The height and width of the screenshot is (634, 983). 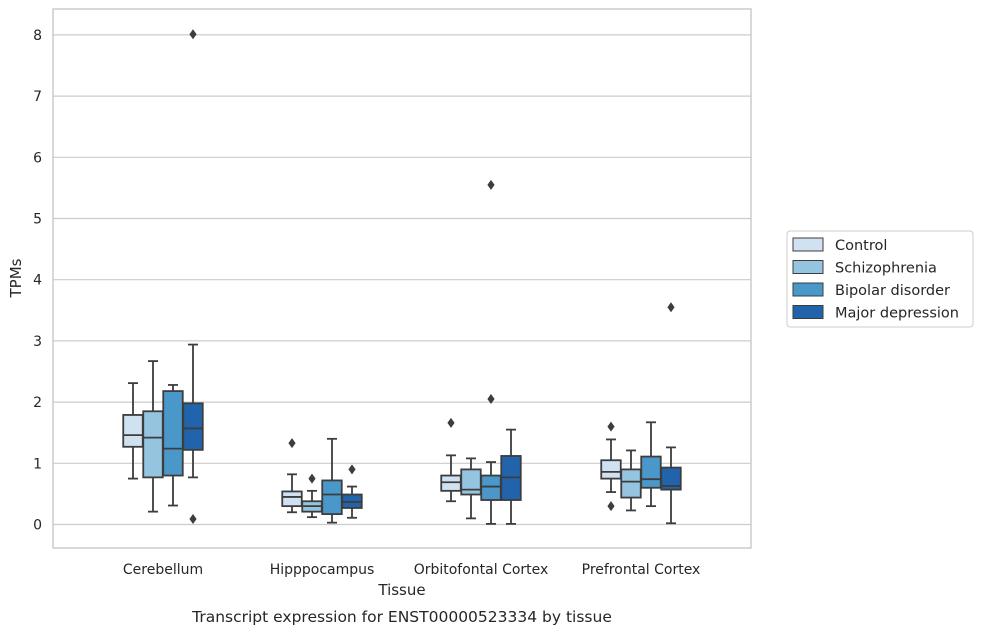 I want to click on y-tick-labels: 0 1 2 3 4 5 6 7 8, so click(x=37, y=281).